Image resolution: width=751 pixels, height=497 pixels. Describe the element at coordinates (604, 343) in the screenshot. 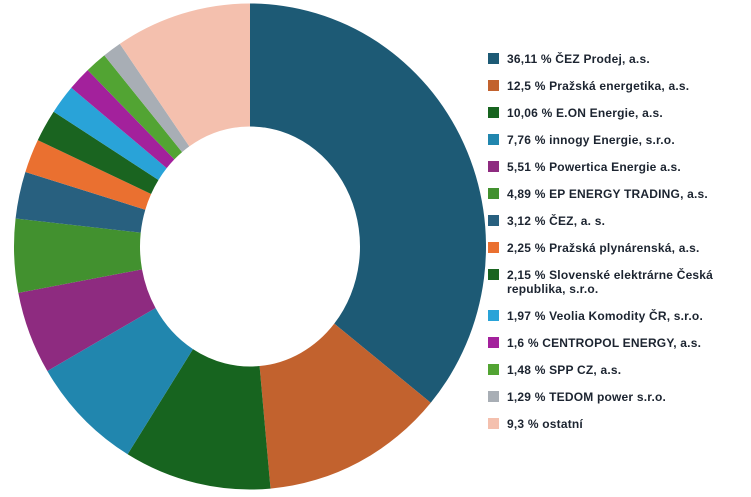

I see `legend-label: 1,6 % CENTROPOL ENERGY, a.s.` at that location.